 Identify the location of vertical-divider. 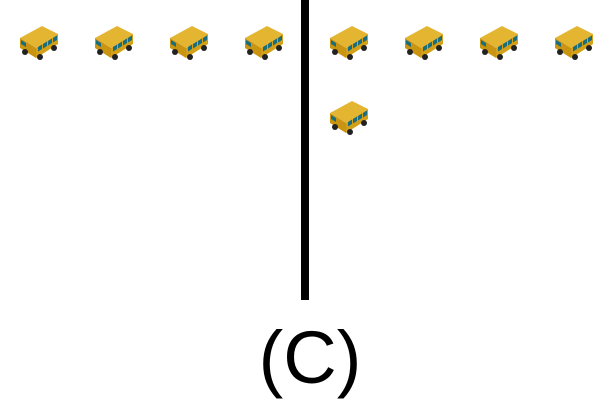
(305, 150).